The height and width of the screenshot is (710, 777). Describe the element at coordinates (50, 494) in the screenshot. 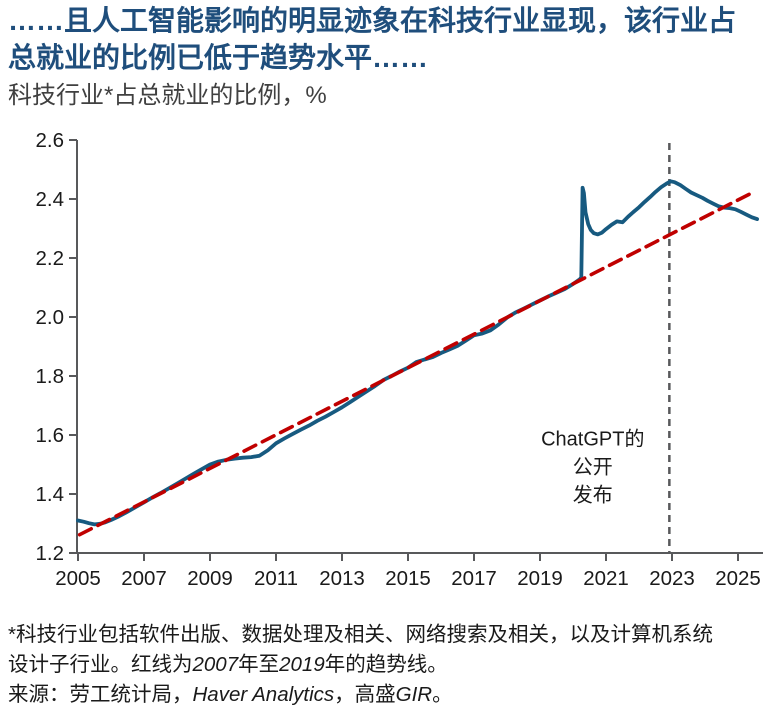

I see `y-tick-label: 1.4` at that location.